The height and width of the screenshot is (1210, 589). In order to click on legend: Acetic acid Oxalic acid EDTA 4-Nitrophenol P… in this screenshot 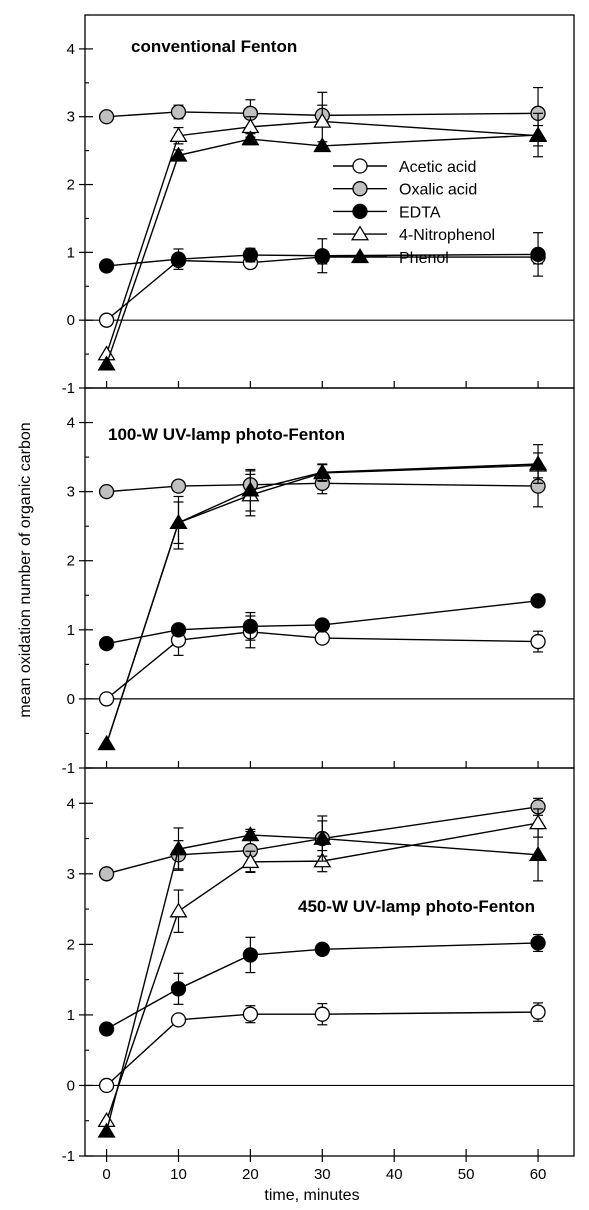, I will do `click(414, 212)`.